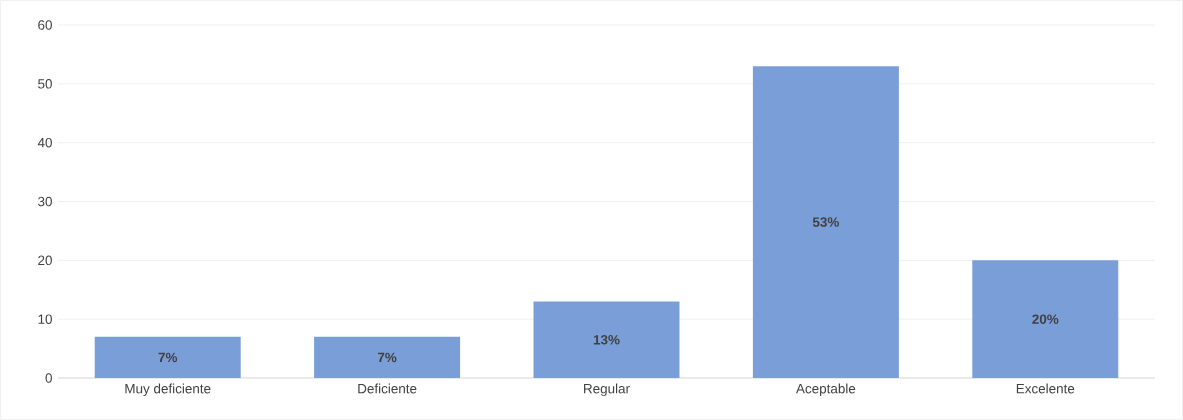  Describe the element at coordinates (45, 319) in the screenshot. I see `y-tick-label: 10` at that location.